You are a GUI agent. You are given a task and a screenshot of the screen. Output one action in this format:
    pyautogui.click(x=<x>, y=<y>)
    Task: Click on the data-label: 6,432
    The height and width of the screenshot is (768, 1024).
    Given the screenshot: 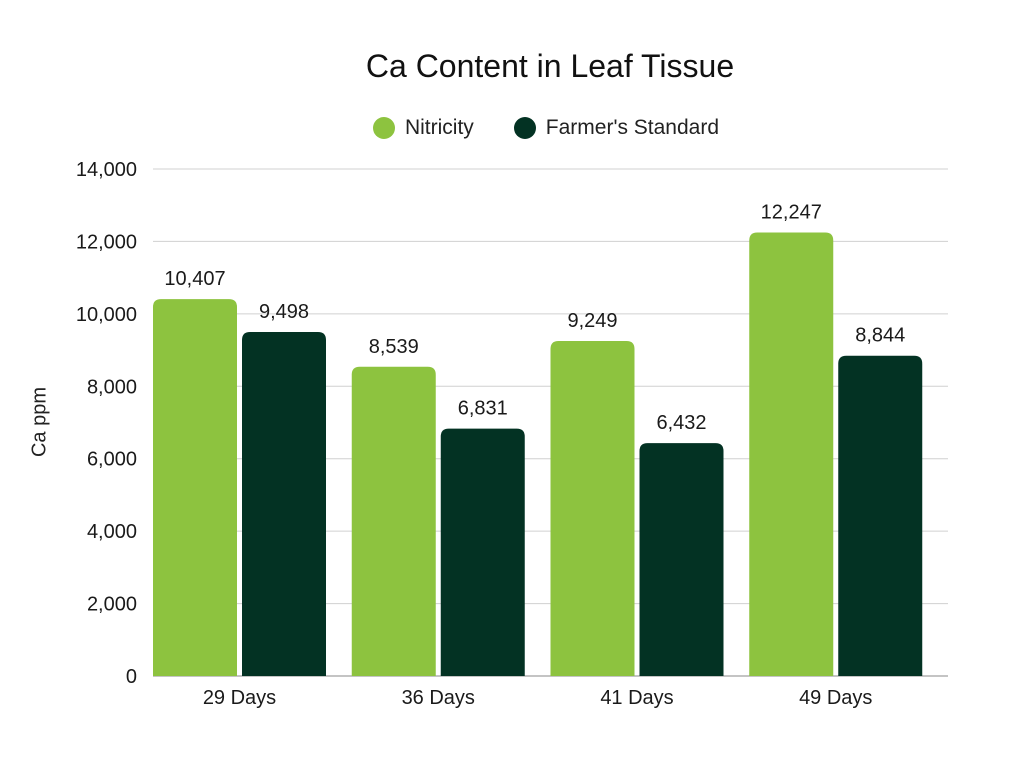 What is the action you would take?
    pyautogui.click(x=681, y=423)
    